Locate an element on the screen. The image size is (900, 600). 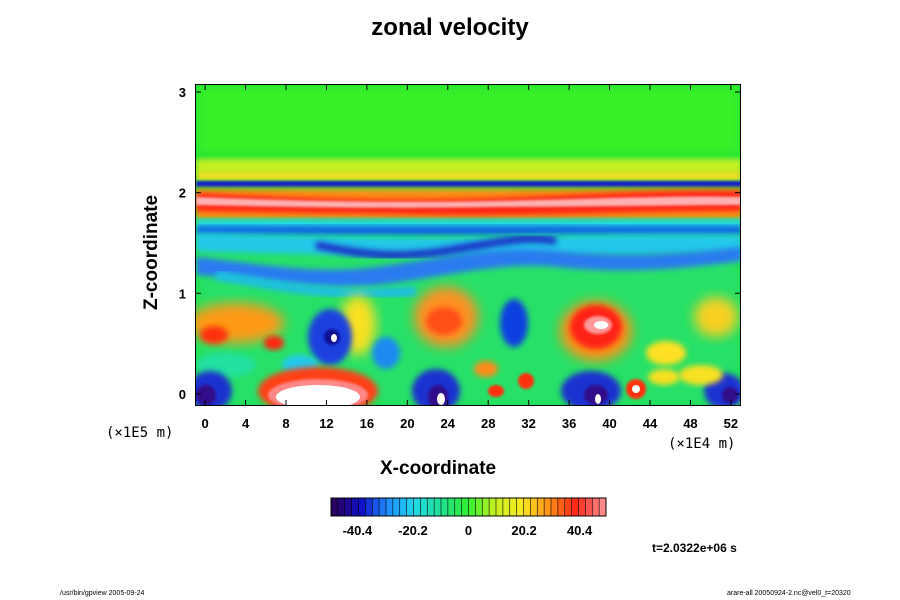
colorbar-tick-label: -20.2 is located at coordinates (413, 530).